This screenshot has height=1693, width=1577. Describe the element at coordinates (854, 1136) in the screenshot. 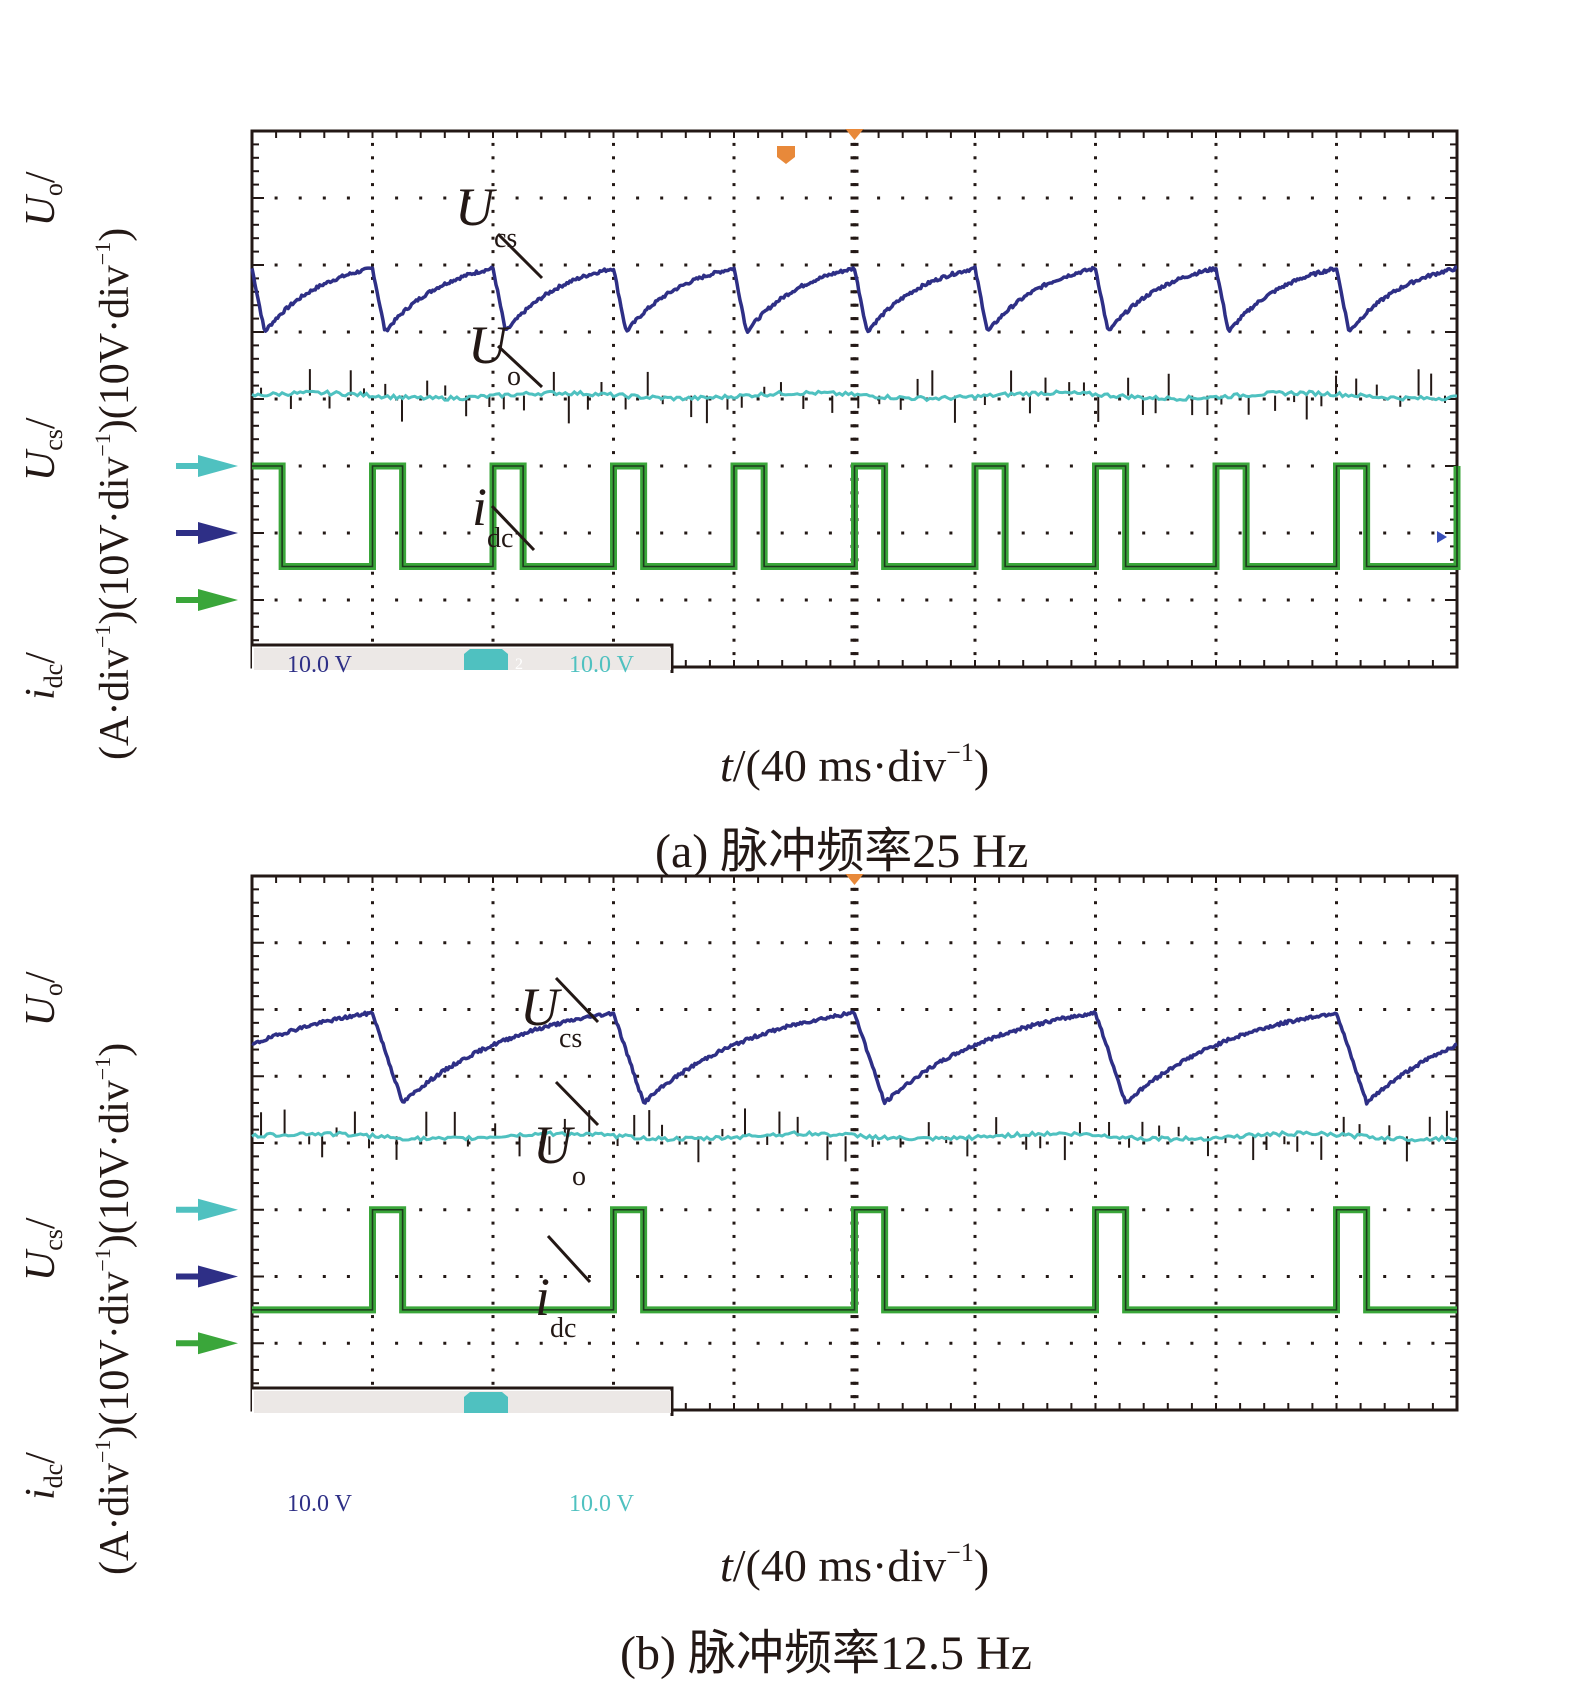

I see `trace-Uo` at that location.